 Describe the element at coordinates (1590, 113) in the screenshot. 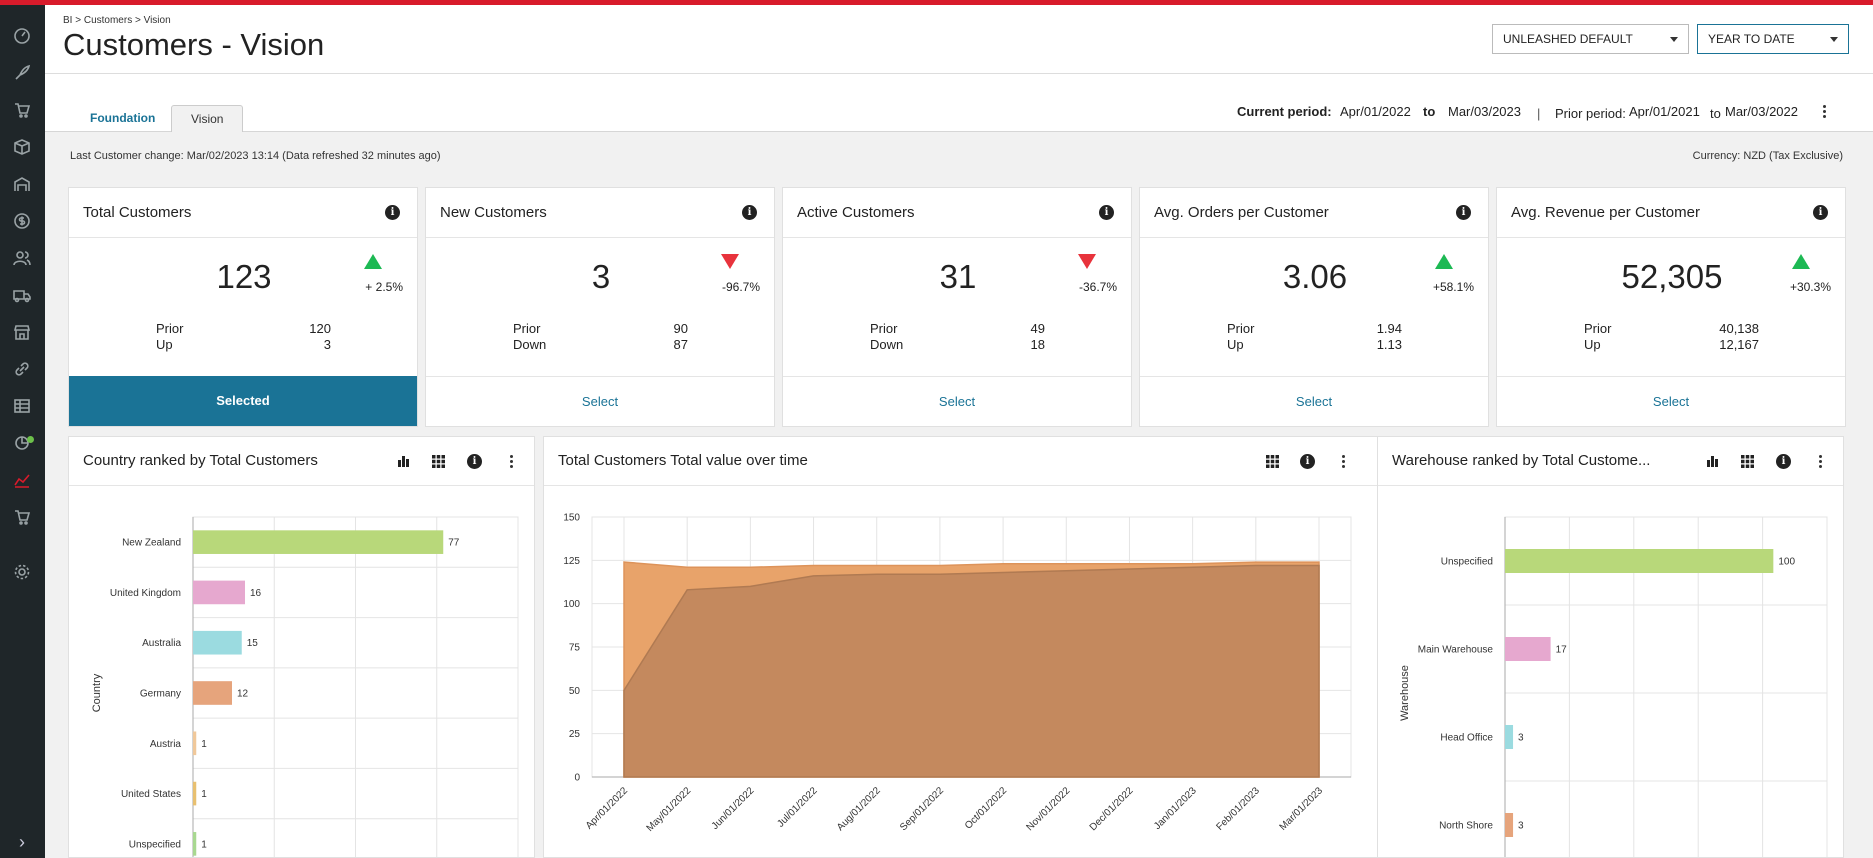

I see `prior-period-label: Prior period:` at that location.